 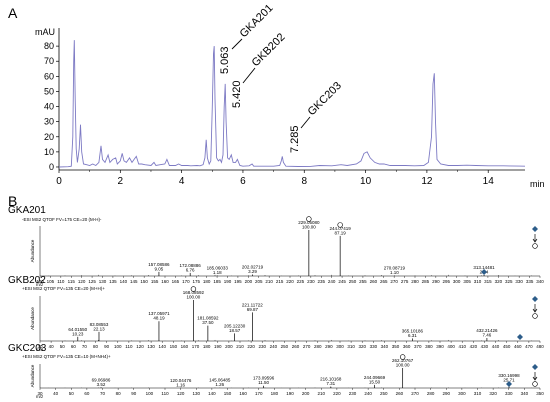 I want to click on peak-rel-label: 1.18, so click(x=217, y=272).